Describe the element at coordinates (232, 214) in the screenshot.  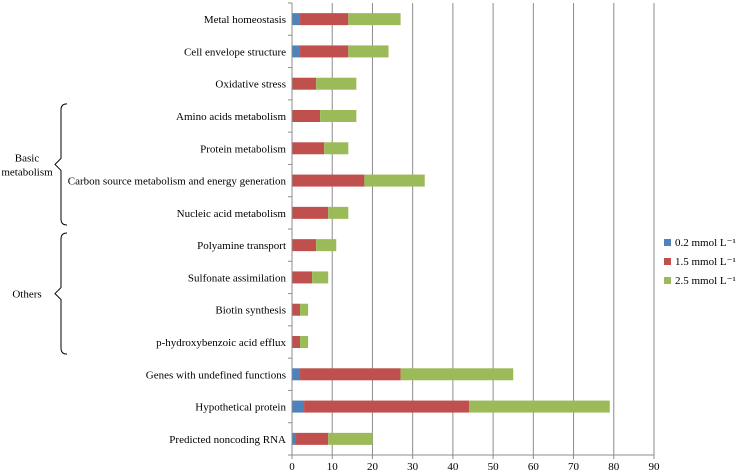
I see `category-label-nucleic-acid-metabolism: Nucleic acid metabolism` at that location.